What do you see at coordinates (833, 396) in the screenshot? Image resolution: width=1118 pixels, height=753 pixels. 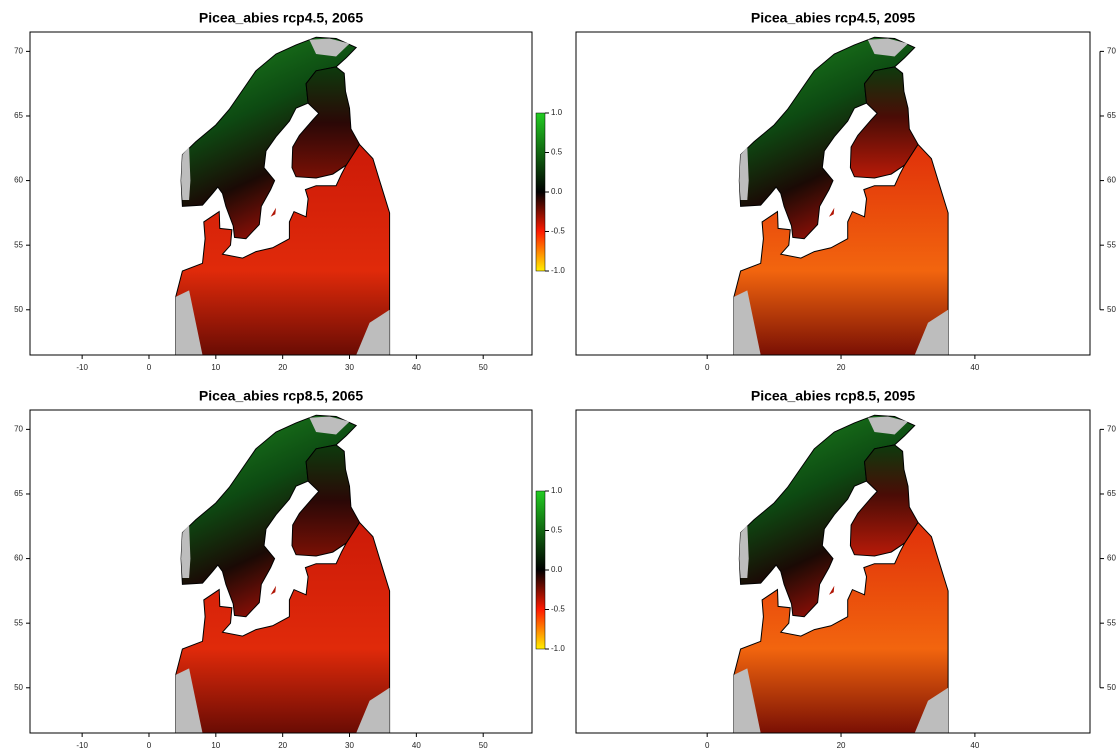 I see `panel-title: Picea_abies rcp8.5, 2095` at bounding box center [833, 396].